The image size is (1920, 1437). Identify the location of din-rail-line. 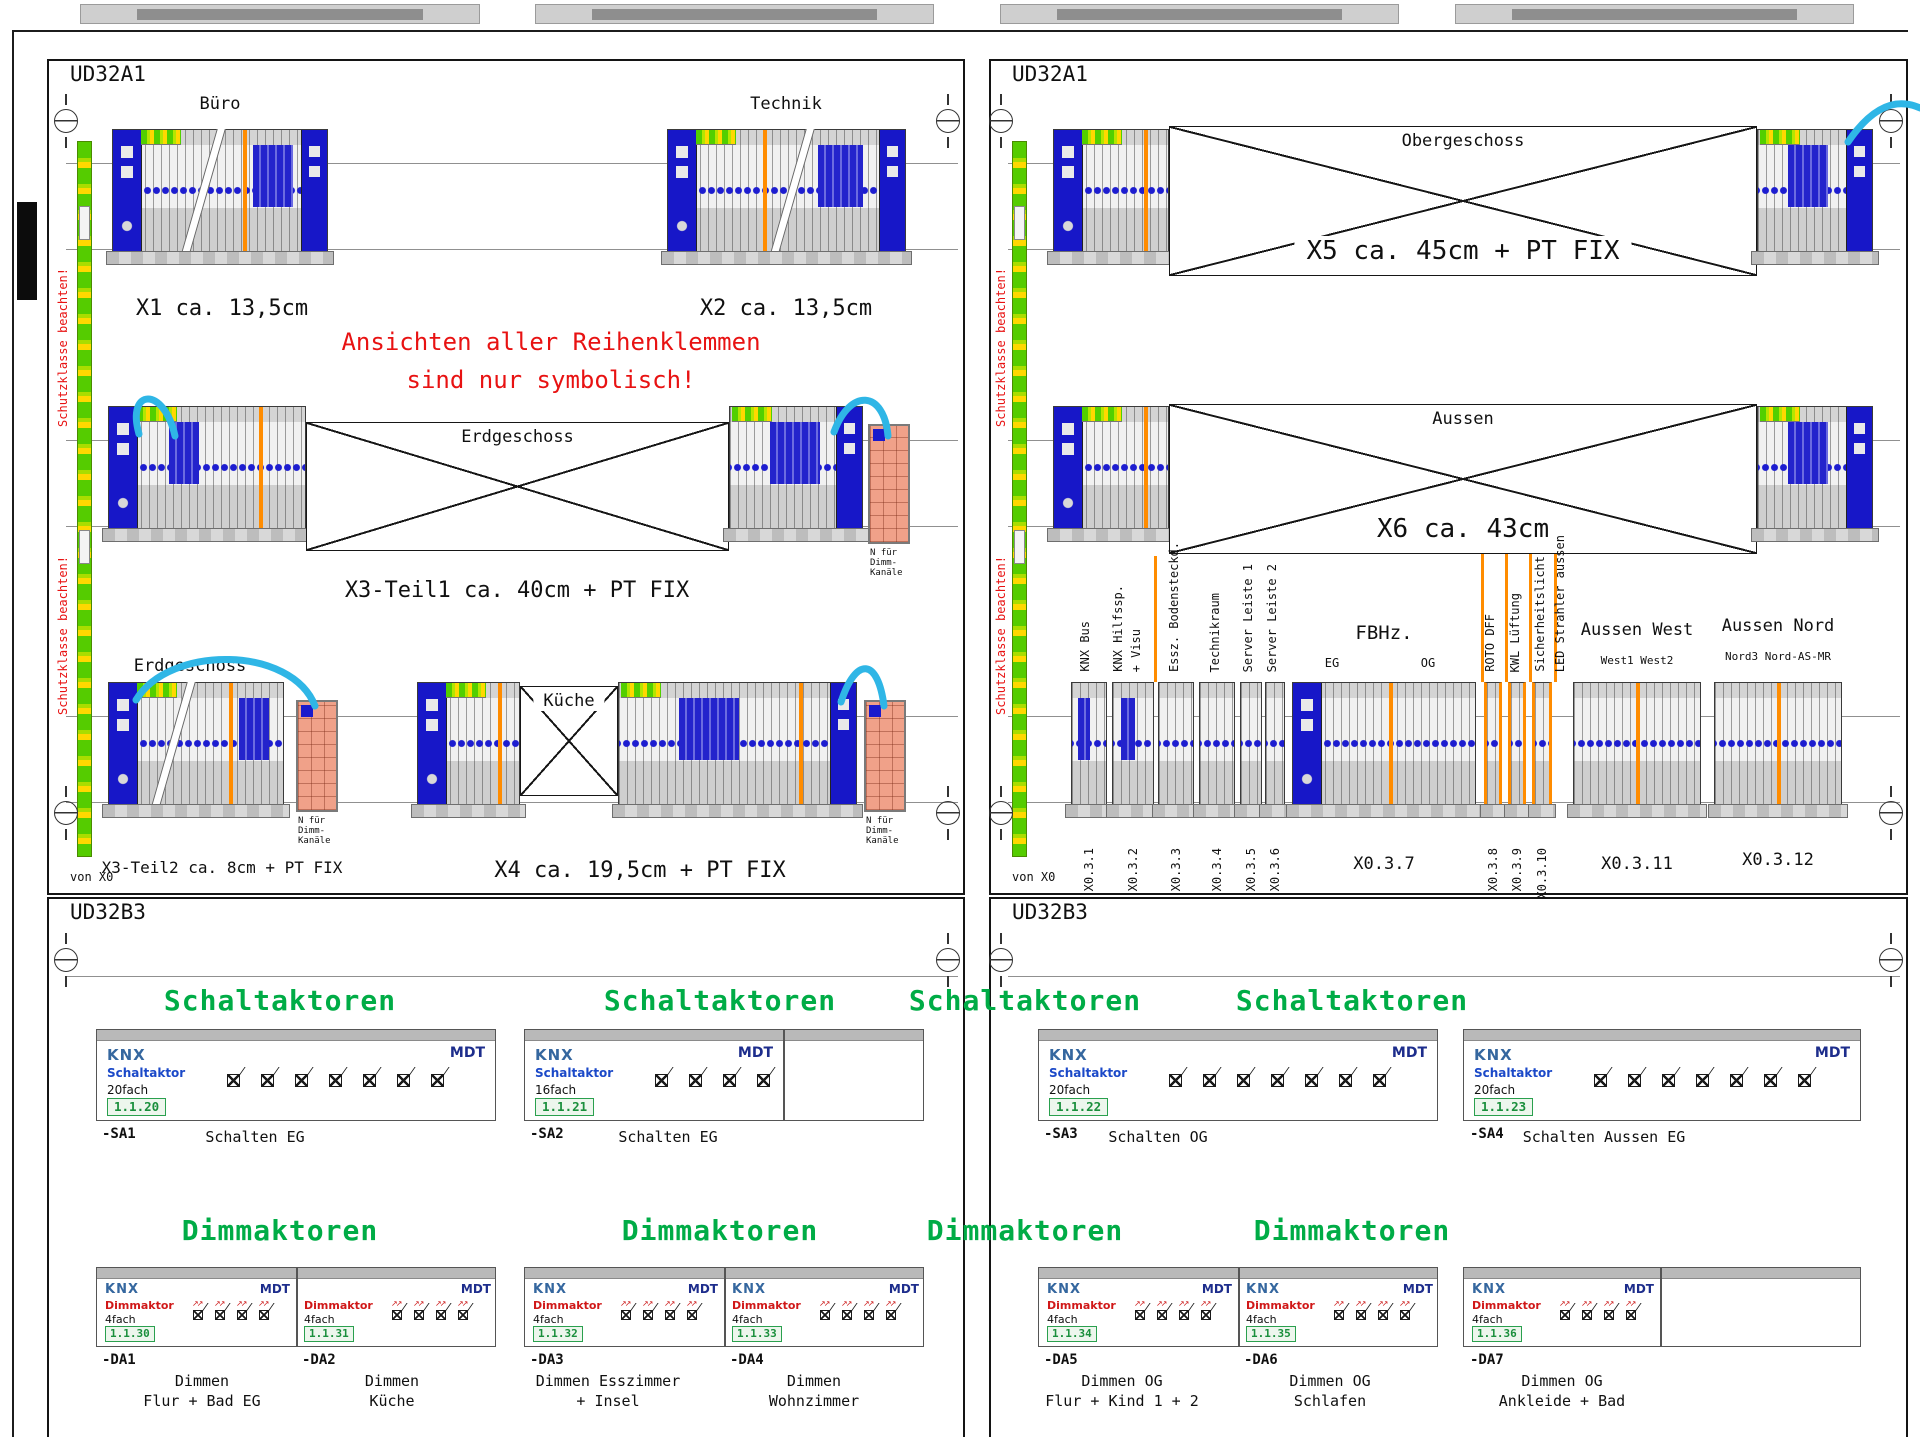
(1454, 976).